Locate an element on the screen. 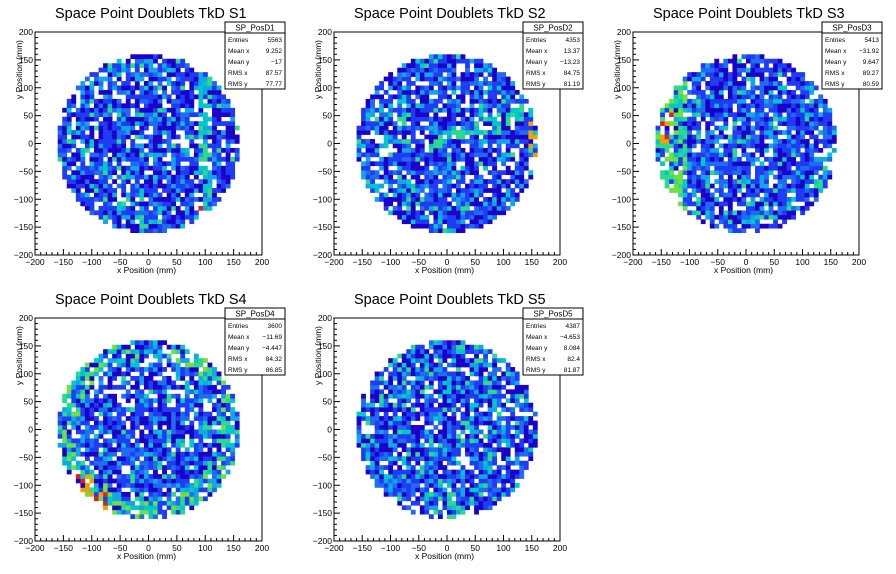 This screenshot has height=574, width=896. y-tick-label: 0 is located at coordinates (30, 144).